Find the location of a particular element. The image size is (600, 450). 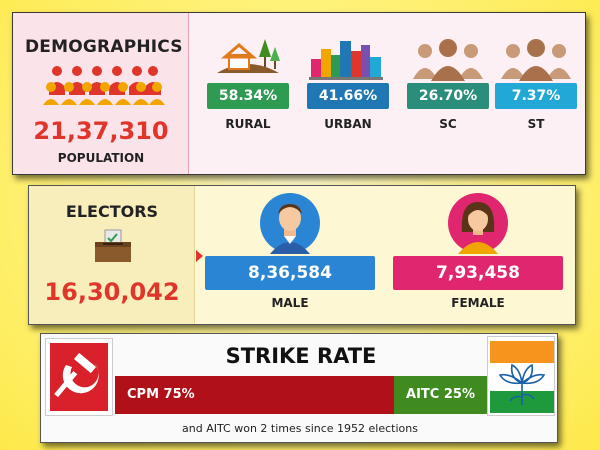

aitc-flower-logo-icon is located at coordinates (522, 377).